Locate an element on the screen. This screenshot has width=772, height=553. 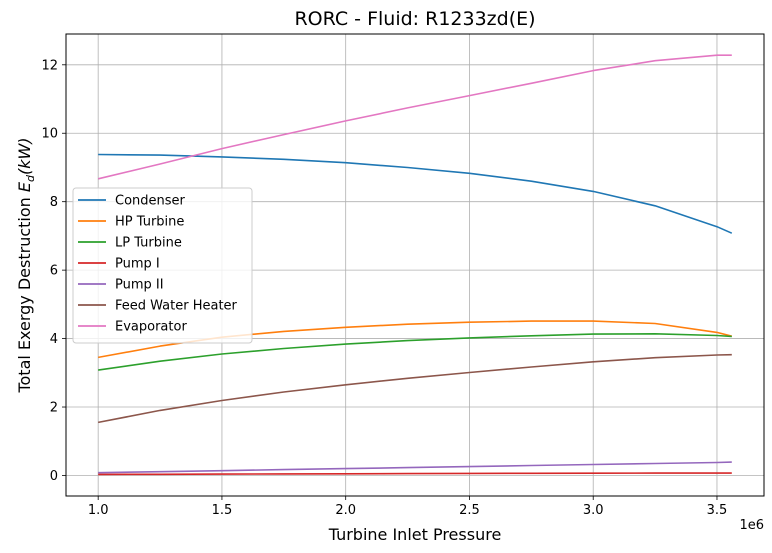
series-line-pump-i is located at coordinates (415, 474).